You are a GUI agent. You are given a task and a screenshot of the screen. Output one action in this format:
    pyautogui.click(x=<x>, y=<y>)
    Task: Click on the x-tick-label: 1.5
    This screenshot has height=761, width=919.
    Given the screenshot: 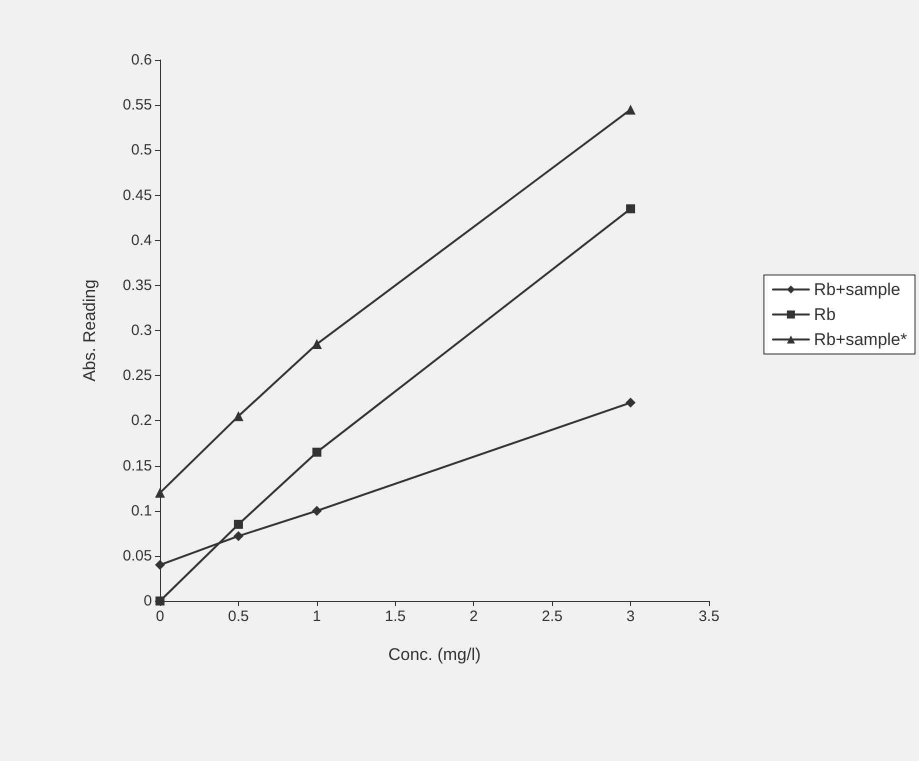 What is the action you would take?
    pyautogui.click(x=395, y=616)
    